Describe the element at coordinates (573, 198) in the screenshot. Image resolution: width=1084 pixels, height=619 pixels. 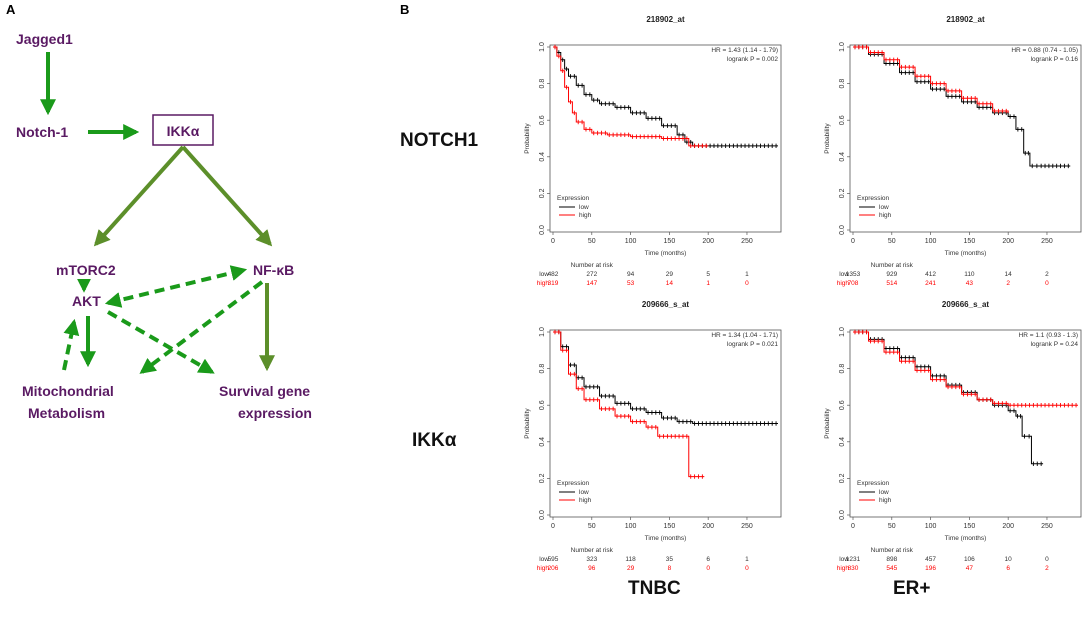
I see `km-legend-title: Expression` at that location.